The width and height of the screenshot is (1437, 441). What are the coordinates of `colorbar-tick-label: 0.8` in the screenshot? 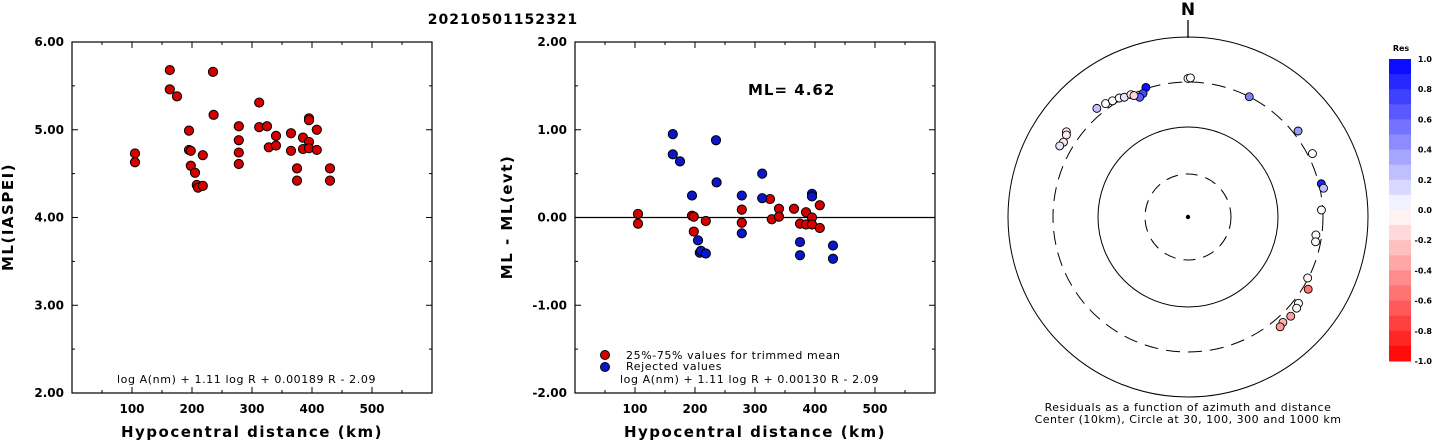 It's located at (1425, 89).